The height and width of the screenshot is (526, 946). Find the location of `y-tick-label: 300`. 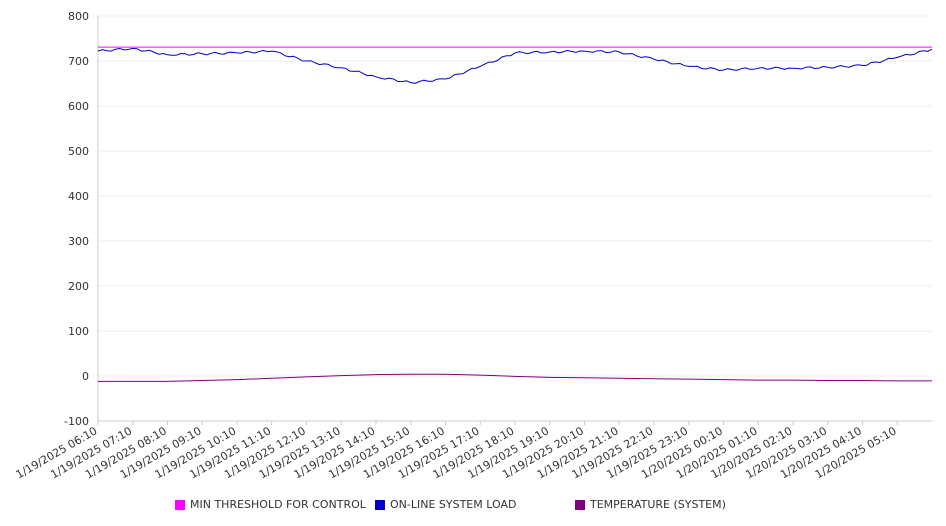

y-tick-label: 300 is located at coordinates (78, 241).